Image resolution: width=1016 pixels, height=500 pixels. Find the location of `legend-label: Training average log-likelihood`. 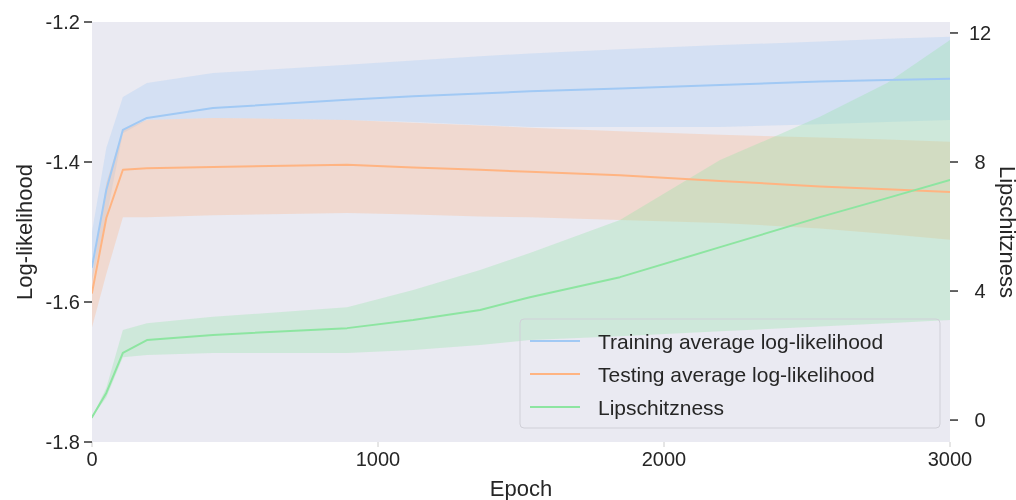

legend-label: Training average log-likelihood is located at coordinates (741, 341).